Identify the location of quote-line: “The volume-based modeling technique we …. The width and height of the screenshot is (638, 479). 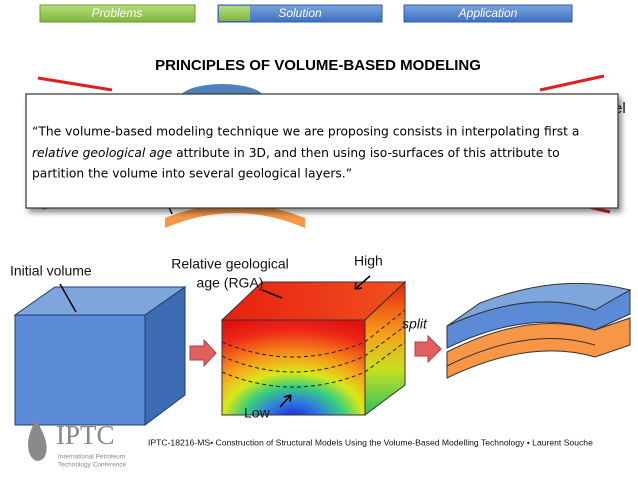
(305, 132).